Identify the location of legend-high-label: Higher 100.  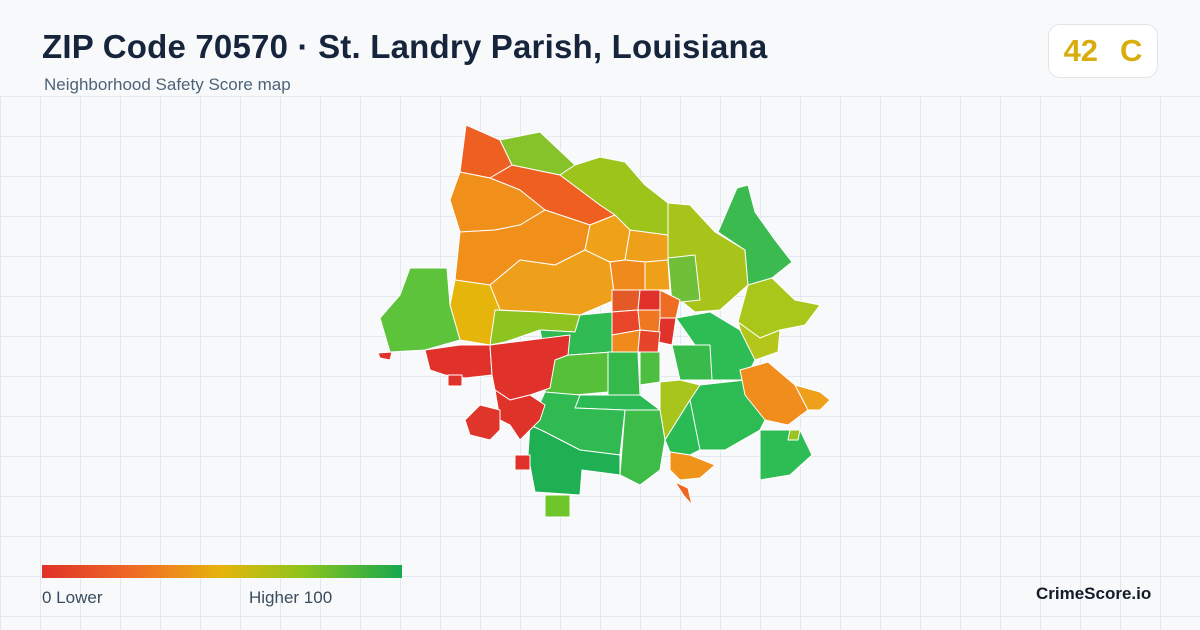
(291, 597).